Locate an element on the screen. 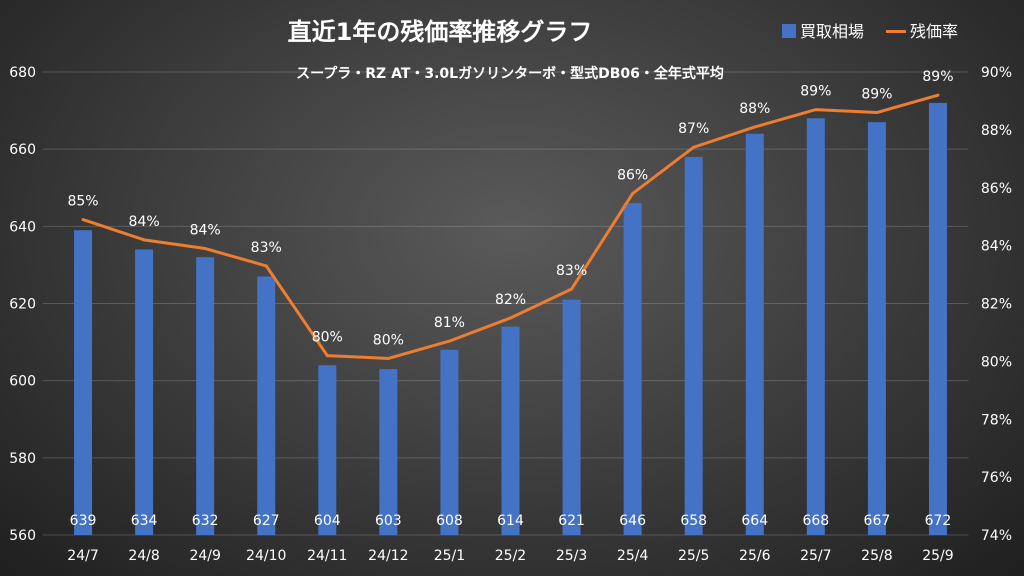 Image resolution: width=1024 pixels, height=576 pixels. y2-tick-label: 80% is located at coordinates (996, 362).